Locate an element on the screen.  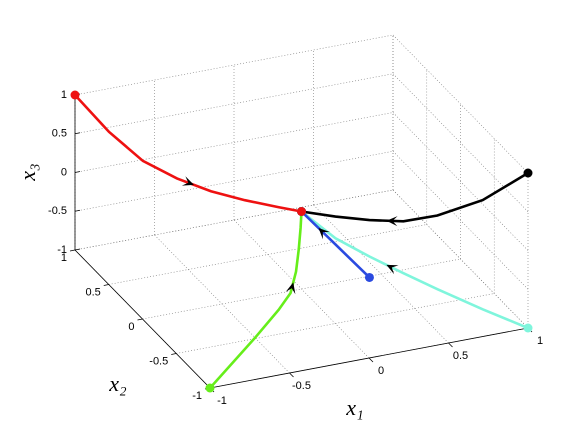
x3-tick-label: -0.5 is located at coordinates (57, 211).